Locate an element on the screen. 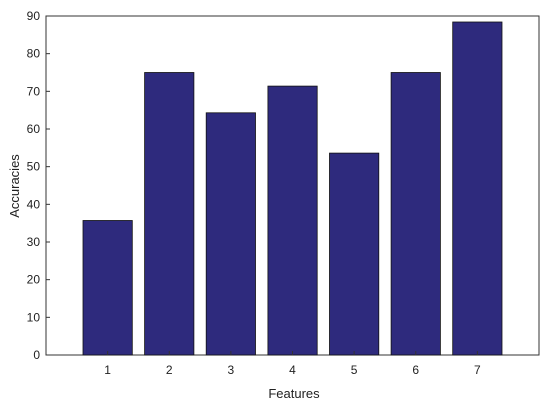 This screenshot has height=405, width=545. y-tick-label: 20 is located at coordinates (34, 280).